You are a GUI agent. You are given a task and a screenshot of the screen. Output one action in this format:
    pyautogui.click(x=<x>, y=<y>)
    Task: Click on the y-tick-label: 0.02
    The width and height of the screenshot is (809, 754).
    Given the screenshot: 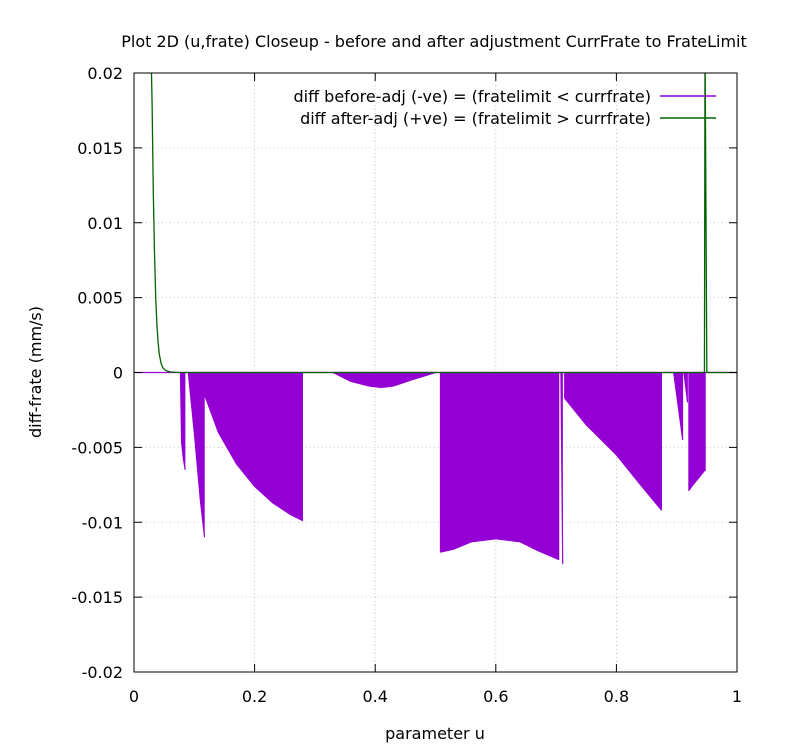 What is the action you would take?
    pyautogui.click(x=105, y=73)
    